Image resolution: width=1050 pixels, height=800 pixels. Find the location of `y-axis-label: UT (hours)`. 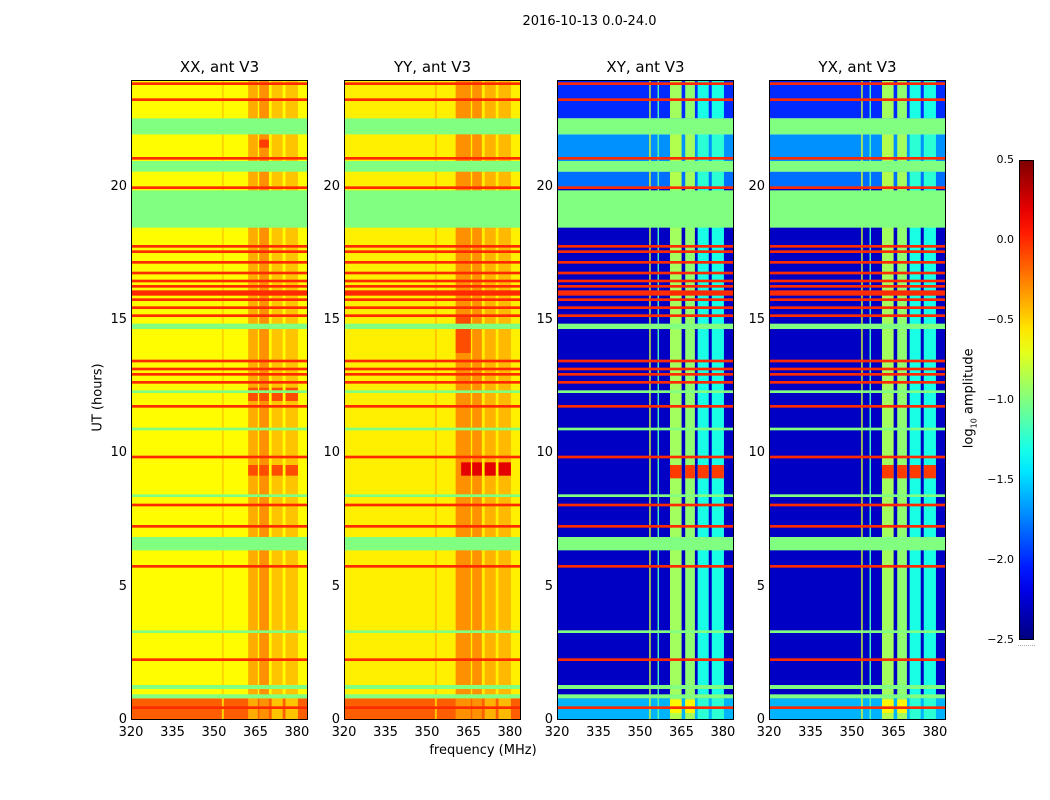

y-axis-label: UT (hours) is located at coordinates (98, 397).